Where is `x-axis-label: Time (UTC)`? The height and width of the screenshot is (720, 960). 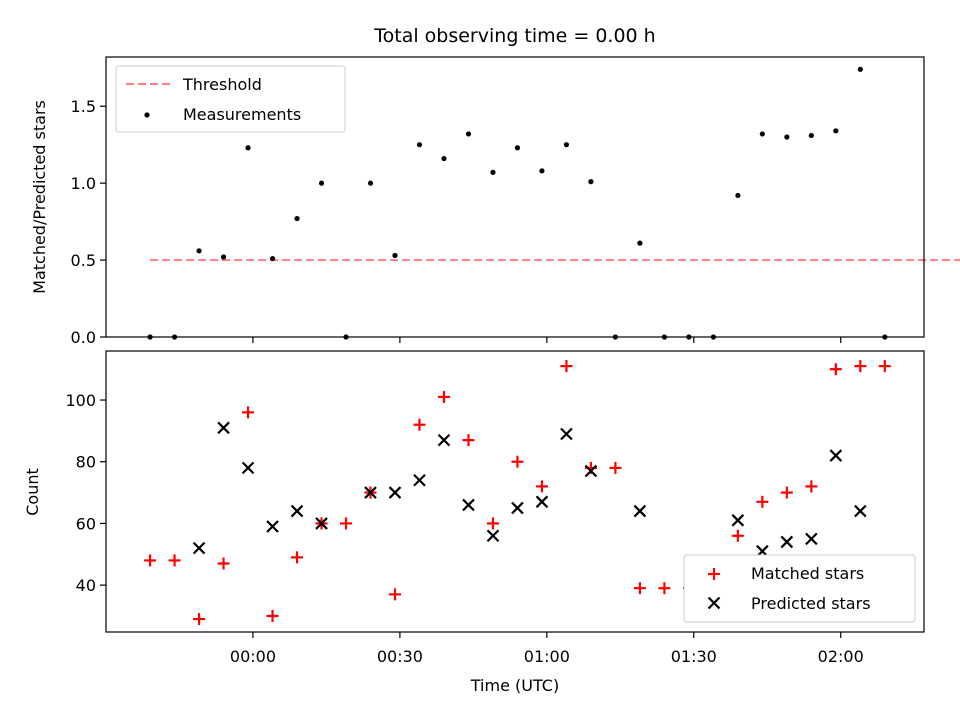 x-axis-label: Time (UTC) is located at coordinates (514, 685).